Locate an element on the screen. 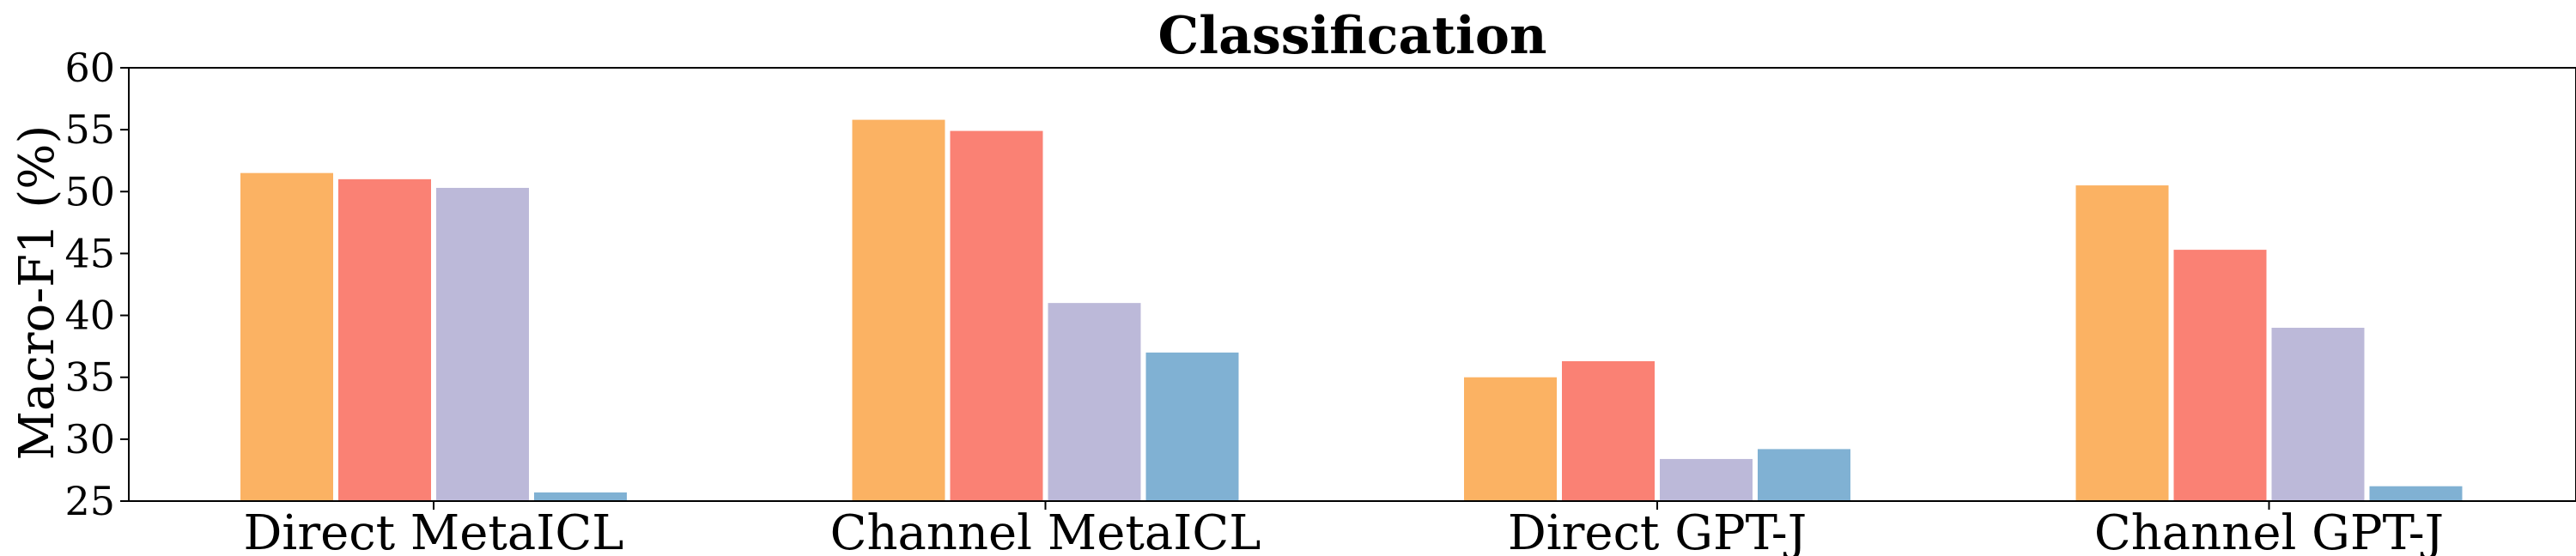 The height and width of the screenshot is (556, 2576). y-tick-label: 60 is located at coordinates (90, 68).